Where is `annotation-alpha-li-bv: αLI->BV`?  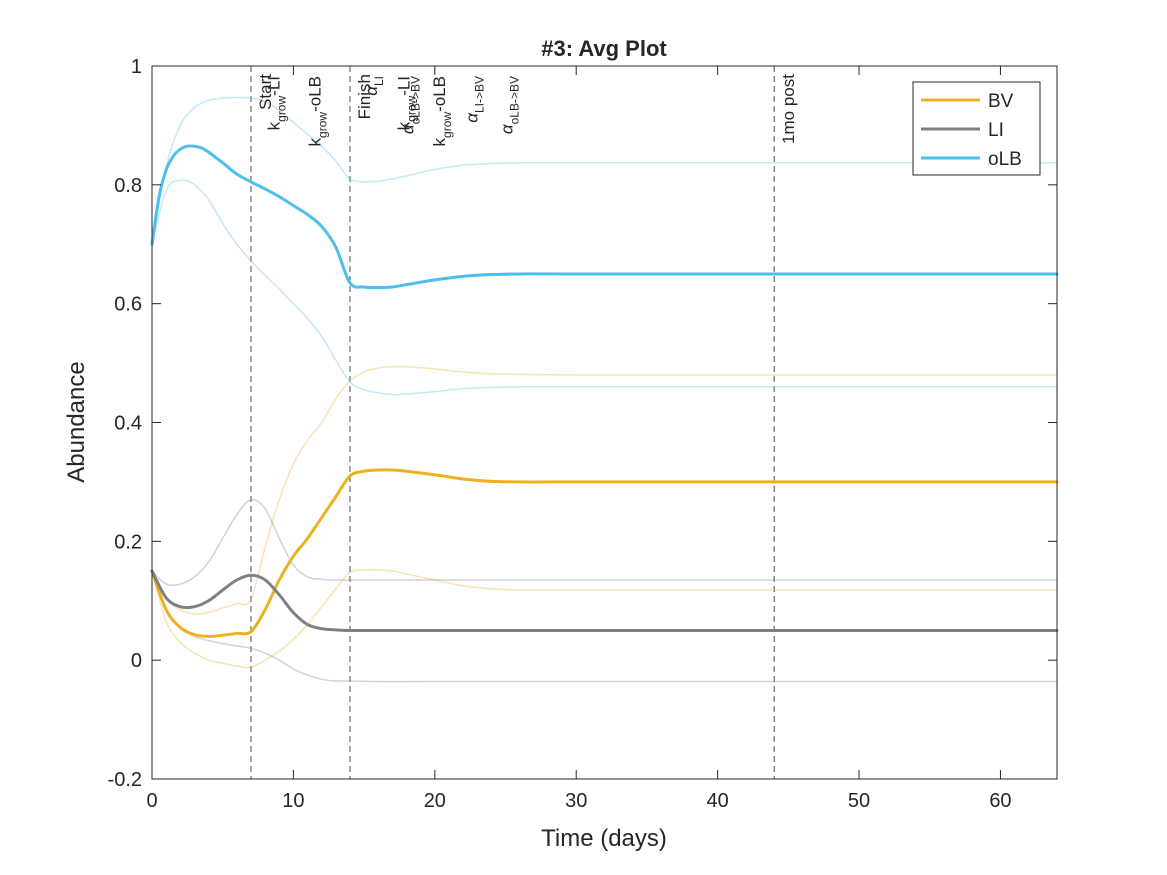 annotation-alpha-li-bv: αLI->BV is located at coordinates (474, 99).